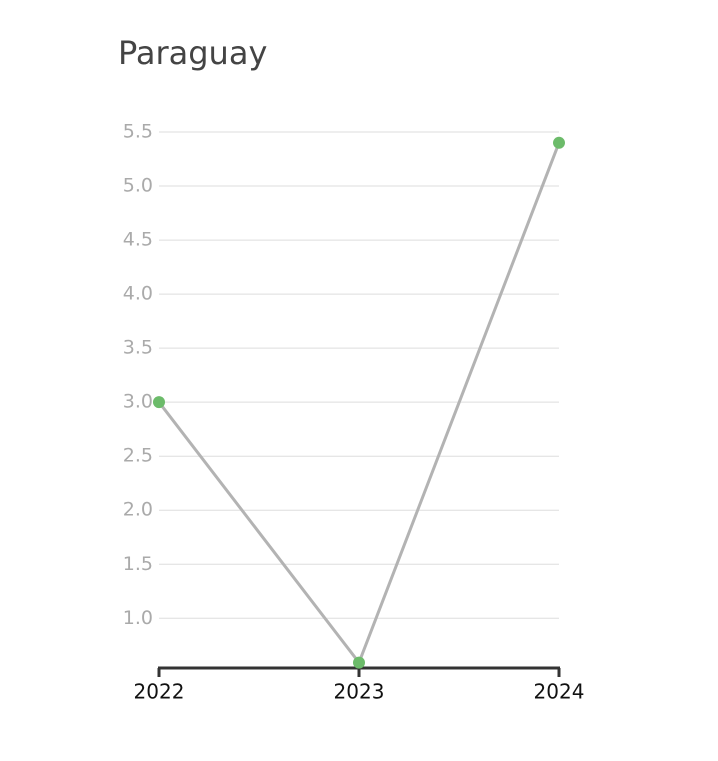 This screenshot has width=718, height=761. What do you see at coordinates (159, 692) in the screenshot?
I see `x-tick-label: 2022` at bounding box center [159, 692].